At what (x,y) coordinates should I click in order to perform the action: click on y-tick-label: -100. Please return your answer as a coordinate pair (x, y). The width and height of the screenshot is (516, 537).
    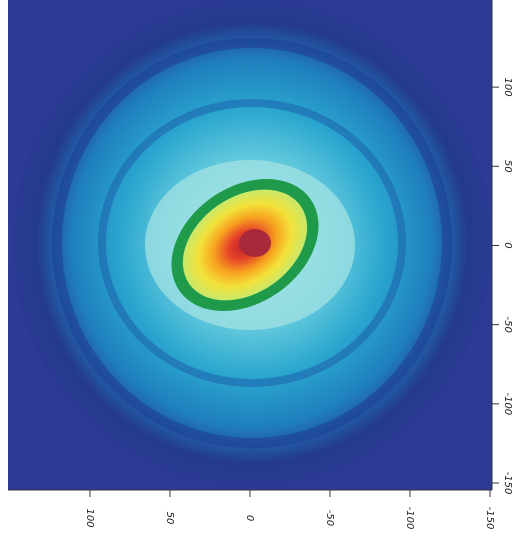
    Looking at the image, I should click on (507, 403).